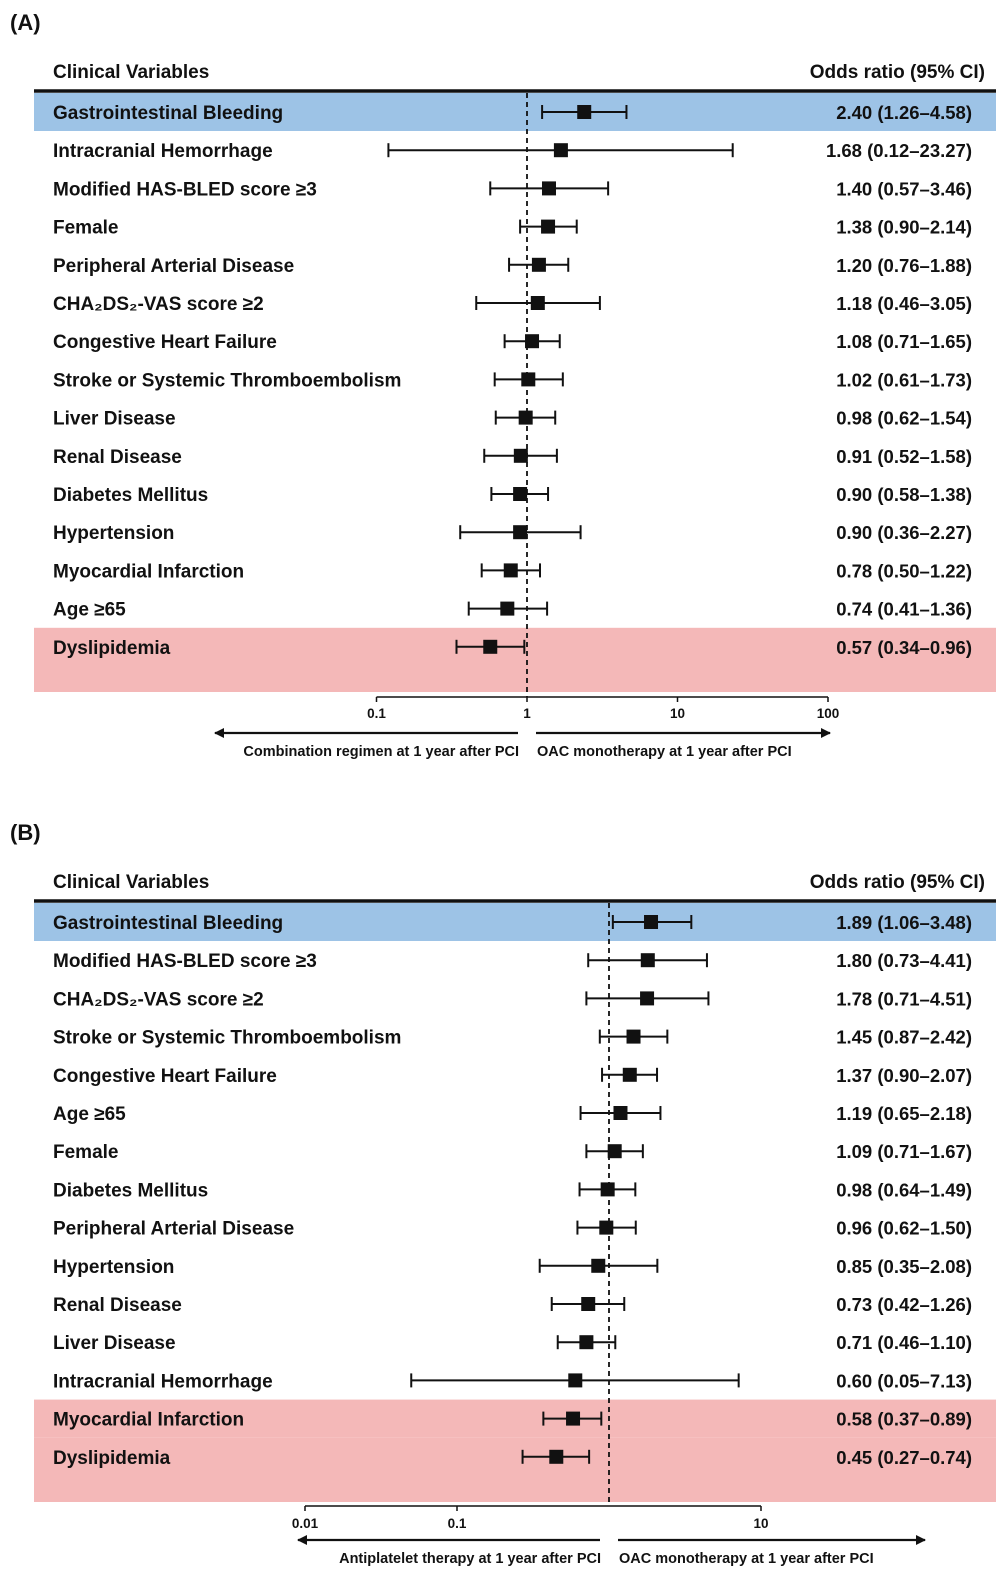  I want to click on odds-ratio-text: 0.96 (0.62–1.50), so click(904, 1228).